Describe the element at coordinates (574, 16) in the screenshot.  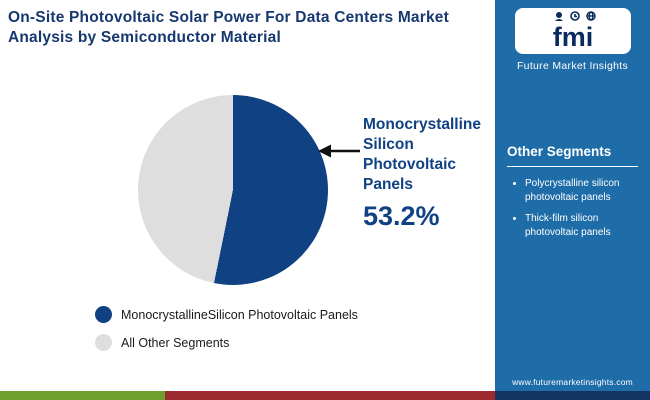
I see `clock-icon` at that location.